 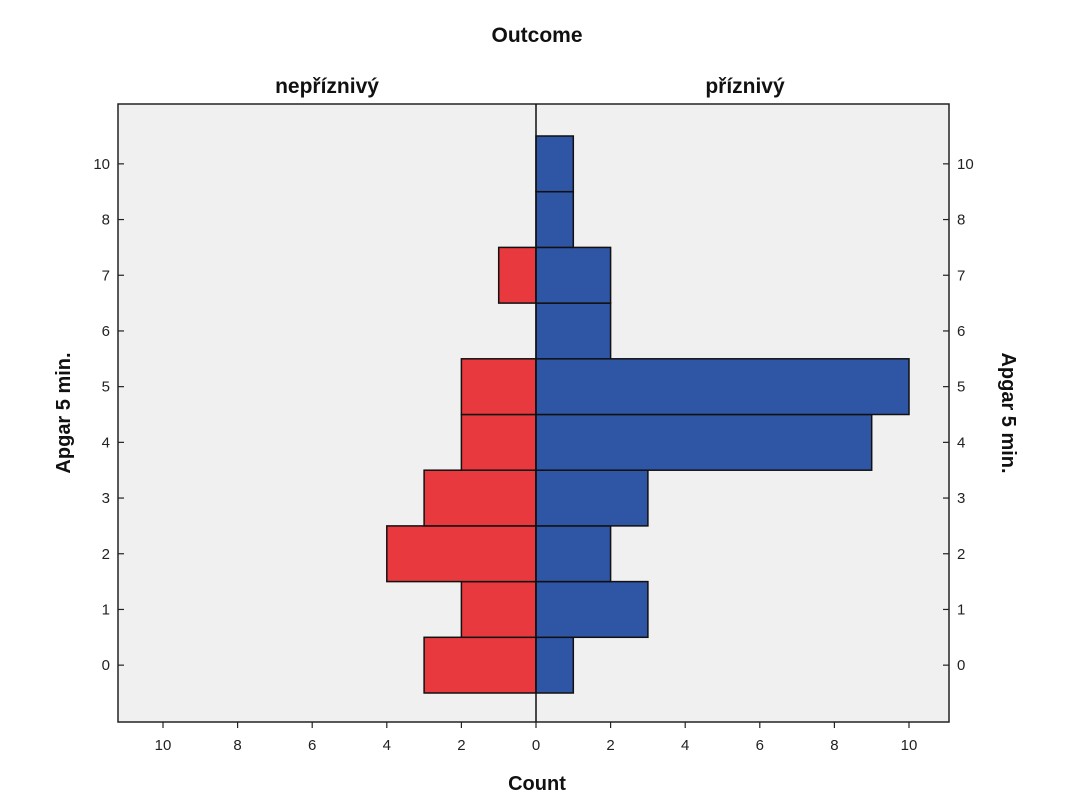 I want to click on y-tick-label-right: 3, so click(x=961, y=498).